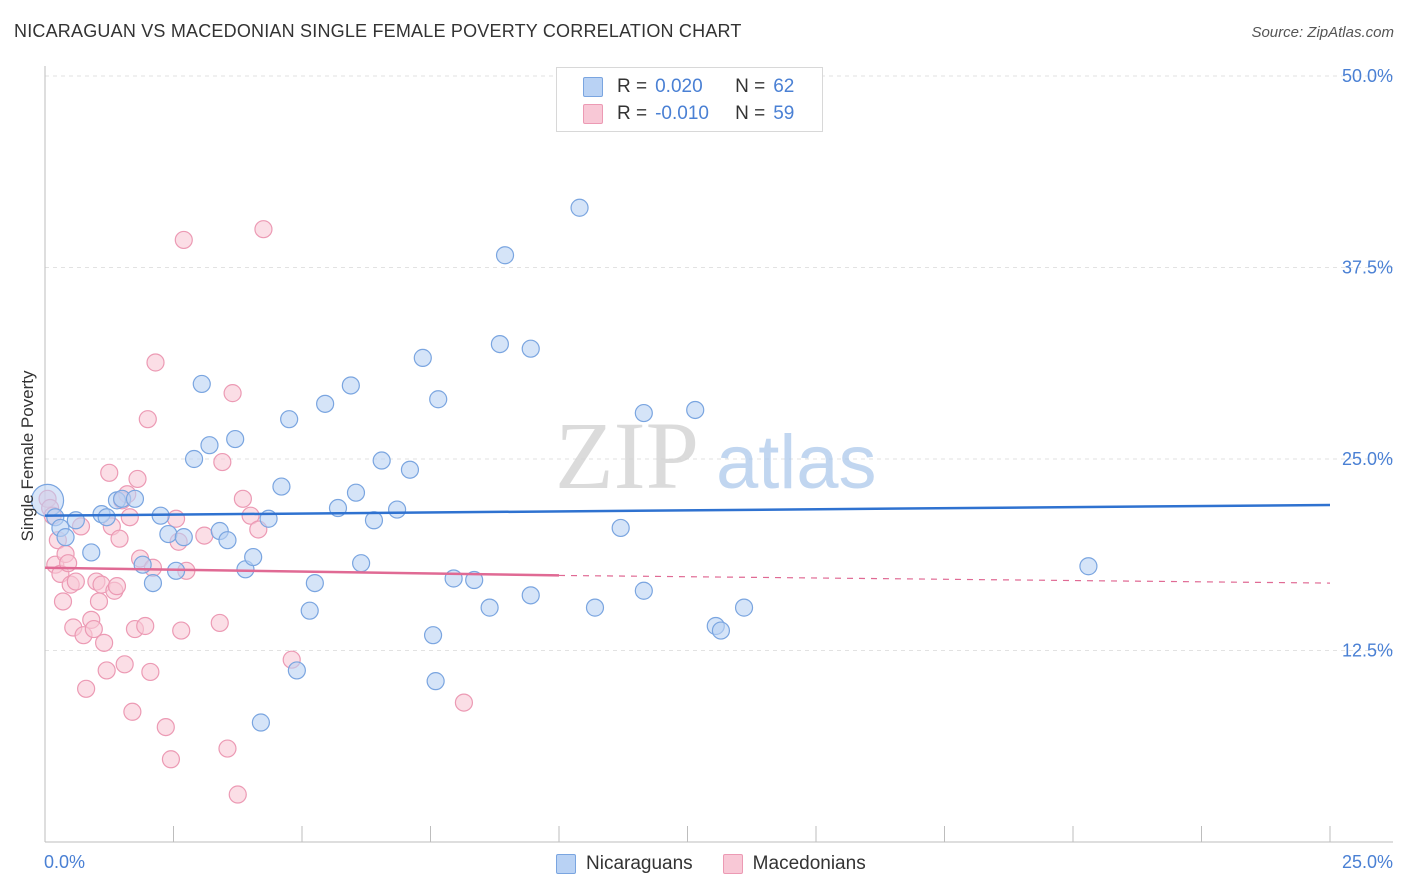  What do you see at coordinates (1367, 862) in the screenshot?
I see `x-tick-label-max: 25.0%` at bounding box center [1367, 862].